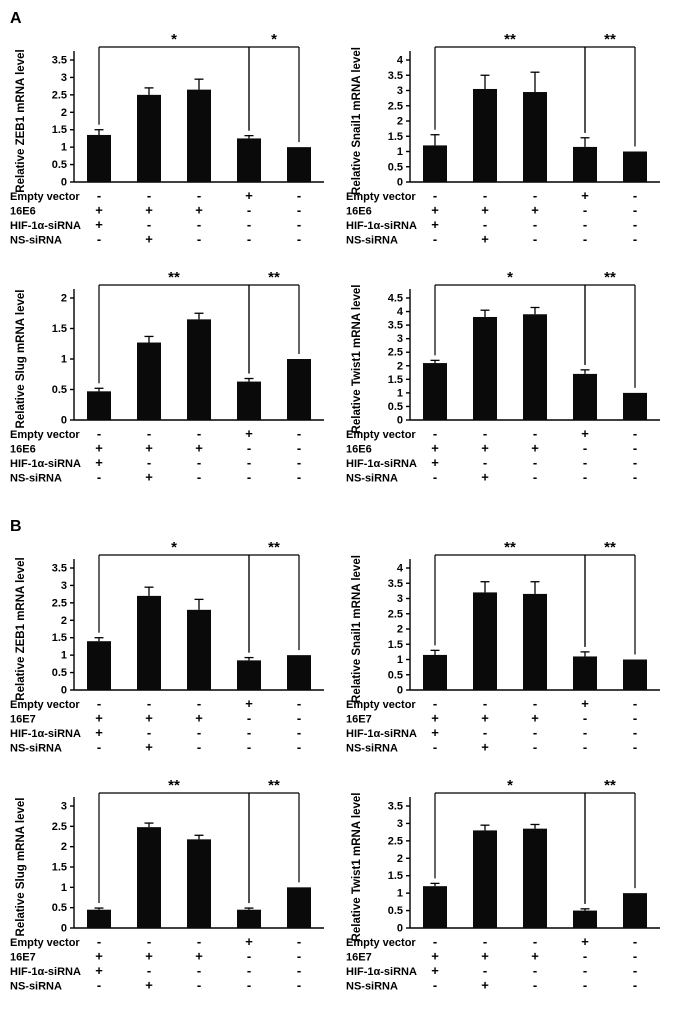  What do you see at coordinates (174, 547) in the screenshot?
I see `significance-stars: *` at bounding box center [174, 547].